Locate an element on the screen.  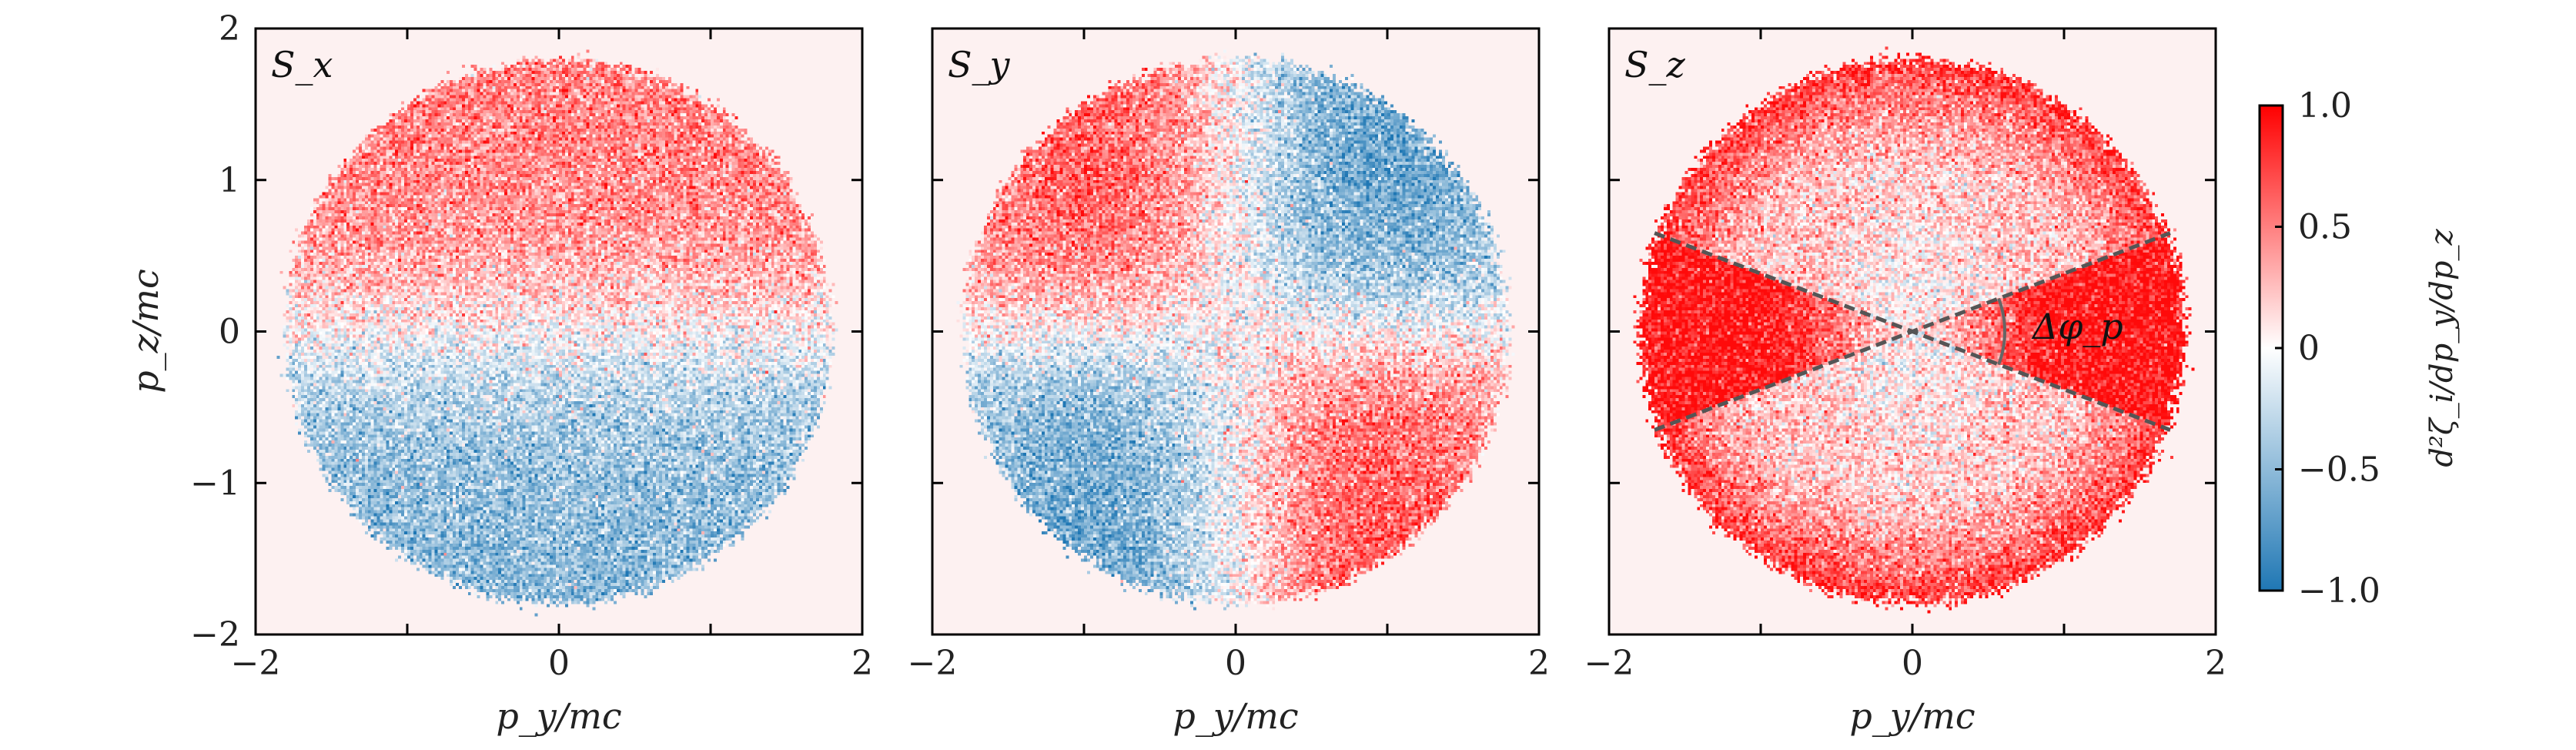
dashed-lines is located at coordinates (1912, 331).